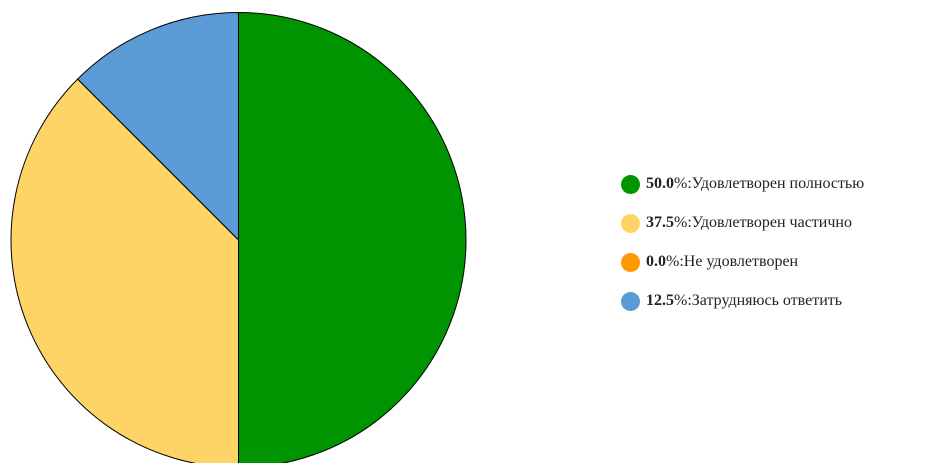 The height and width of the screenshot is (463, 935). Describe the element at coordinates (772, 223) in the screenshot. I see `legend-label-1: Удовлетворен частично` at that location.